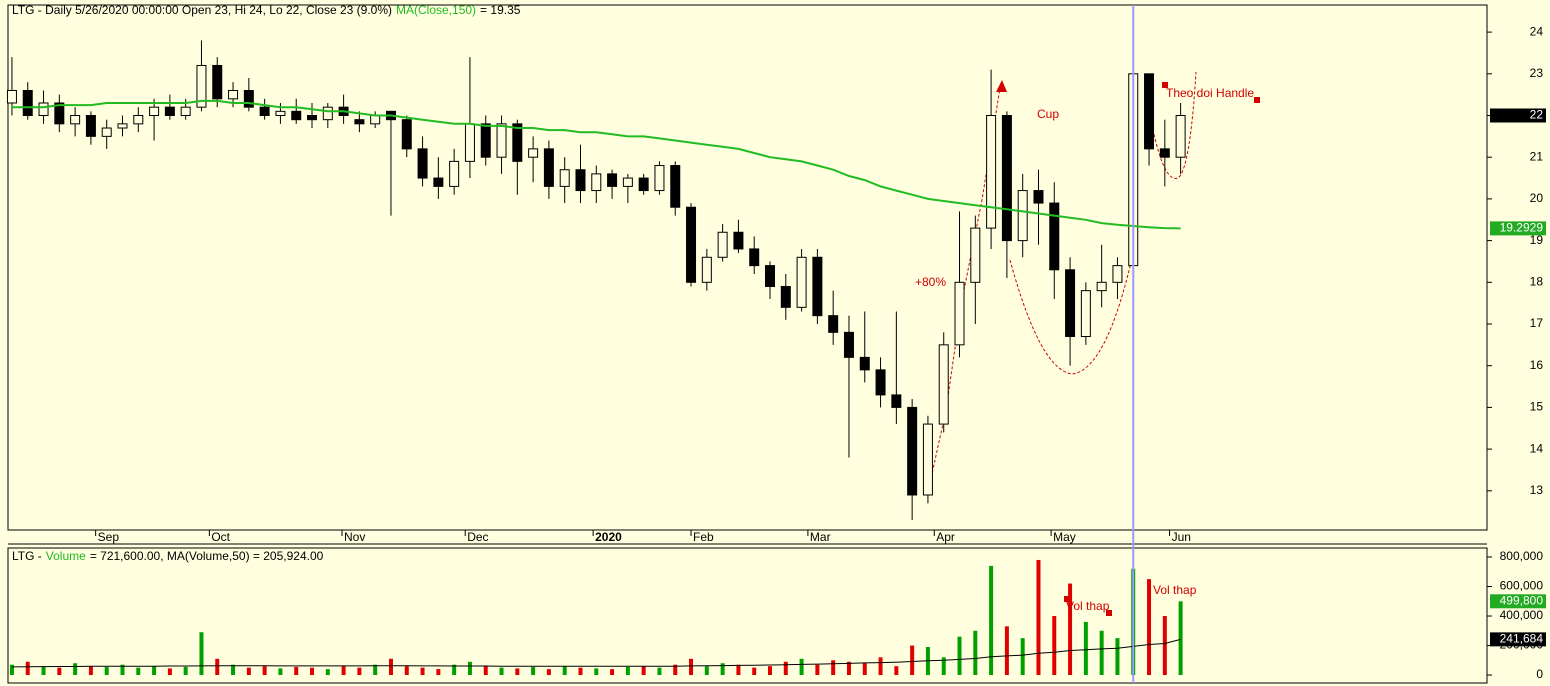 The width and height of the screenshot is (1550, 686). Describe the element at coordinates (820, 537) in the screenshot. I see `x-tick-label: Mar` at that location.